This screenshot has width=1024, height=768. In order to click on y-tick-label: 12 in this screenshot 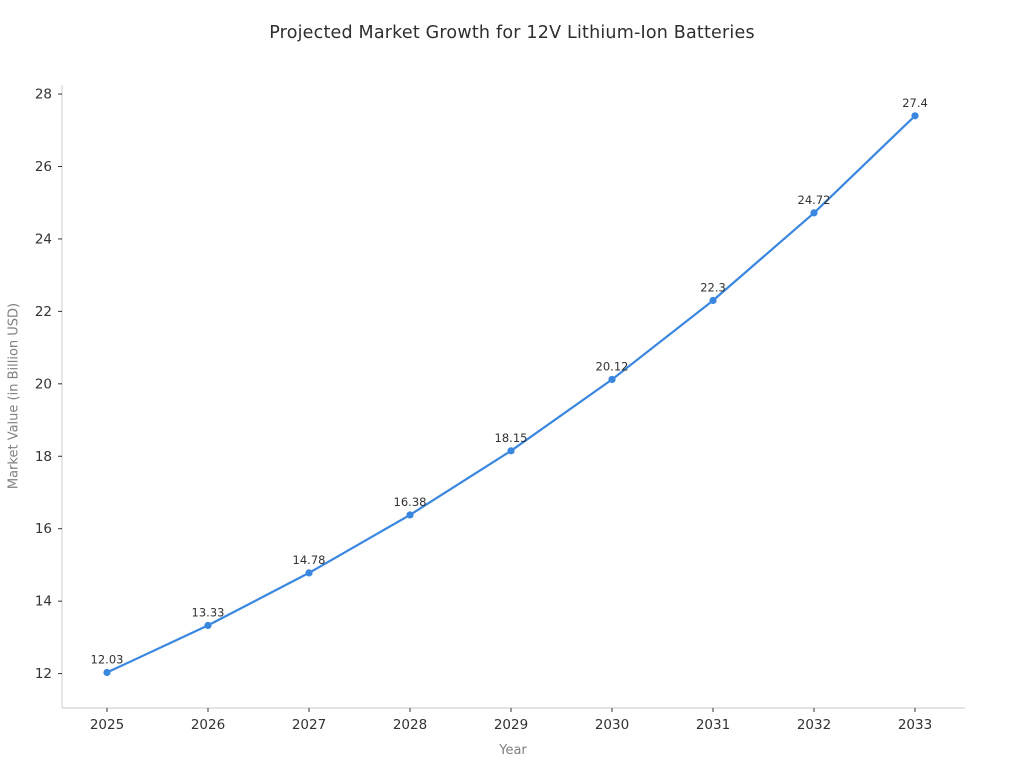, I will do `click(43, 674)`.